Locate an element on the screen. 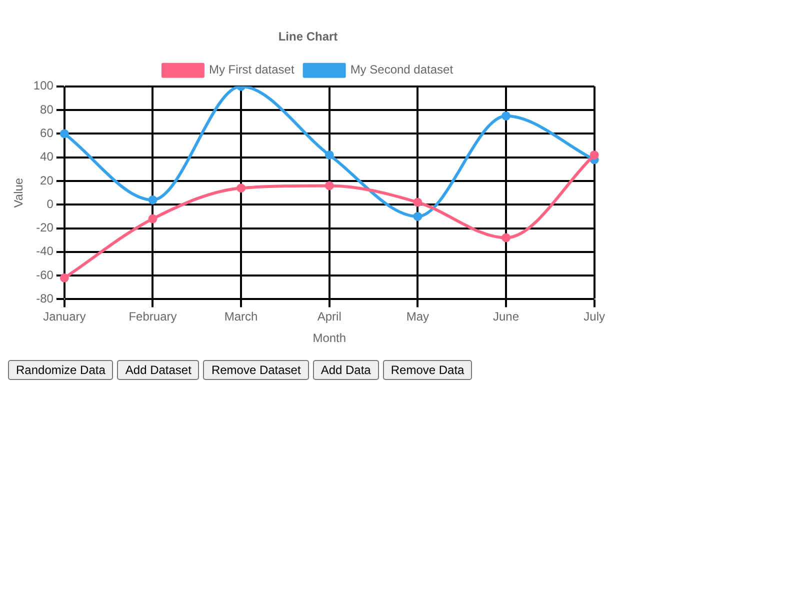  x-tick-label: April is located at coordinates (329, 317).